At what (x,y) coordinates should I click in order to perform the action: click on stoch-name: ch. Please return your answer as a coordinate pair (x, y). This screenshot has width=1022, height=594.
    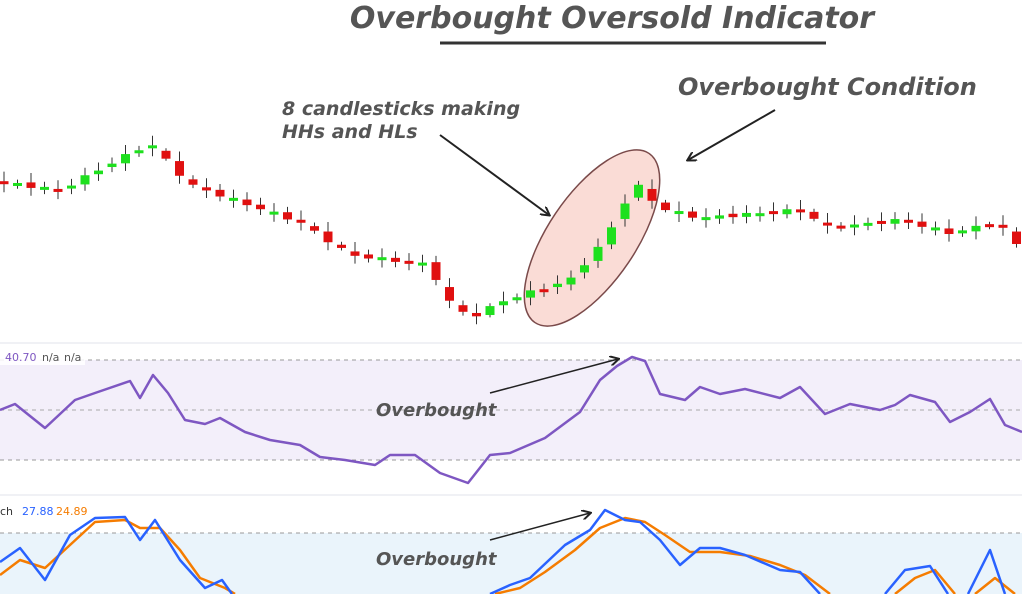
    Looking at the image, I should click on (6, 511).